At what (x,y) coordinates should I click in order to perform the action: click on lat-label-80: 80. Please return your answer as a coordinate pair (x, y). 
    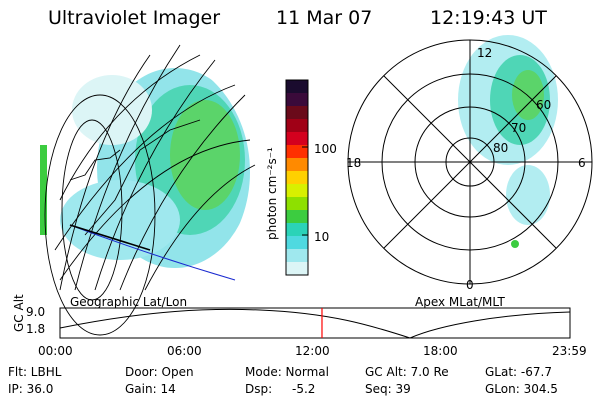
    Looking at the image, I should click on (501, 148).